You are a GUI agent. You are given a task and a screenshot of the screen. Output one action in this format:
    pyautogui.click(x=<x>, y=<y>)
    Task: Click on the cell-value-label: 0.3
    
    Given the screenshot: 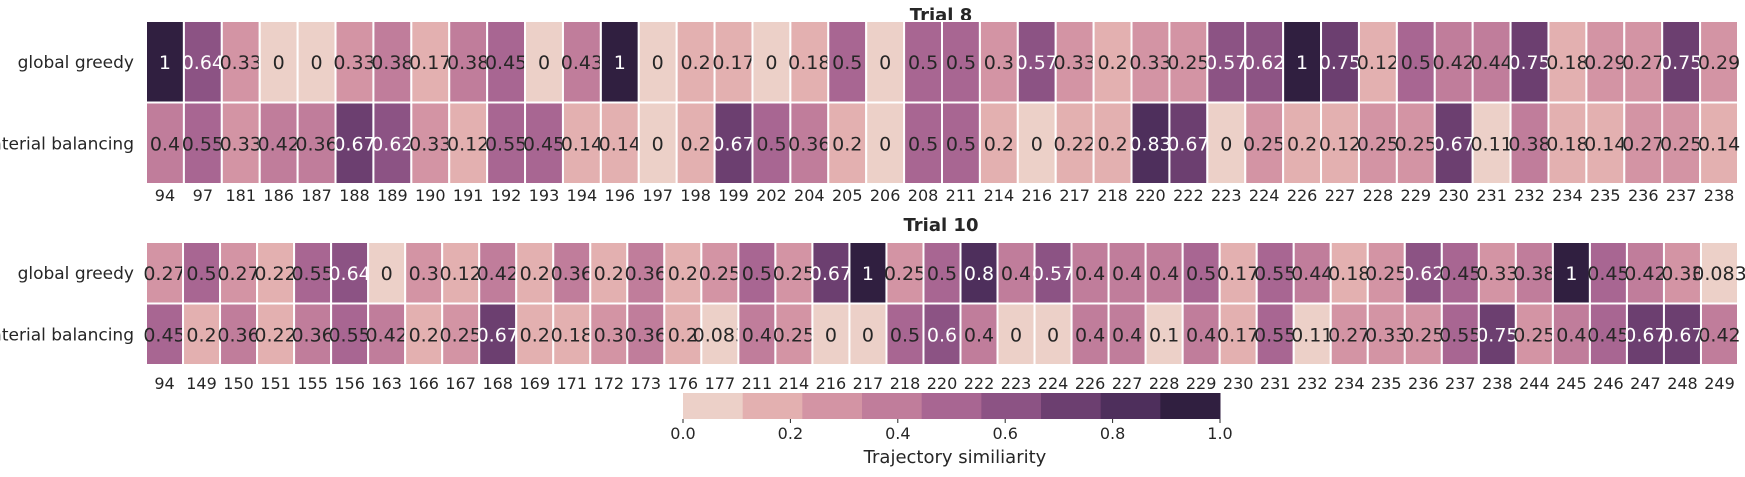 What is the action you would take?
    pyautogui.click(x=424, y=274)
    